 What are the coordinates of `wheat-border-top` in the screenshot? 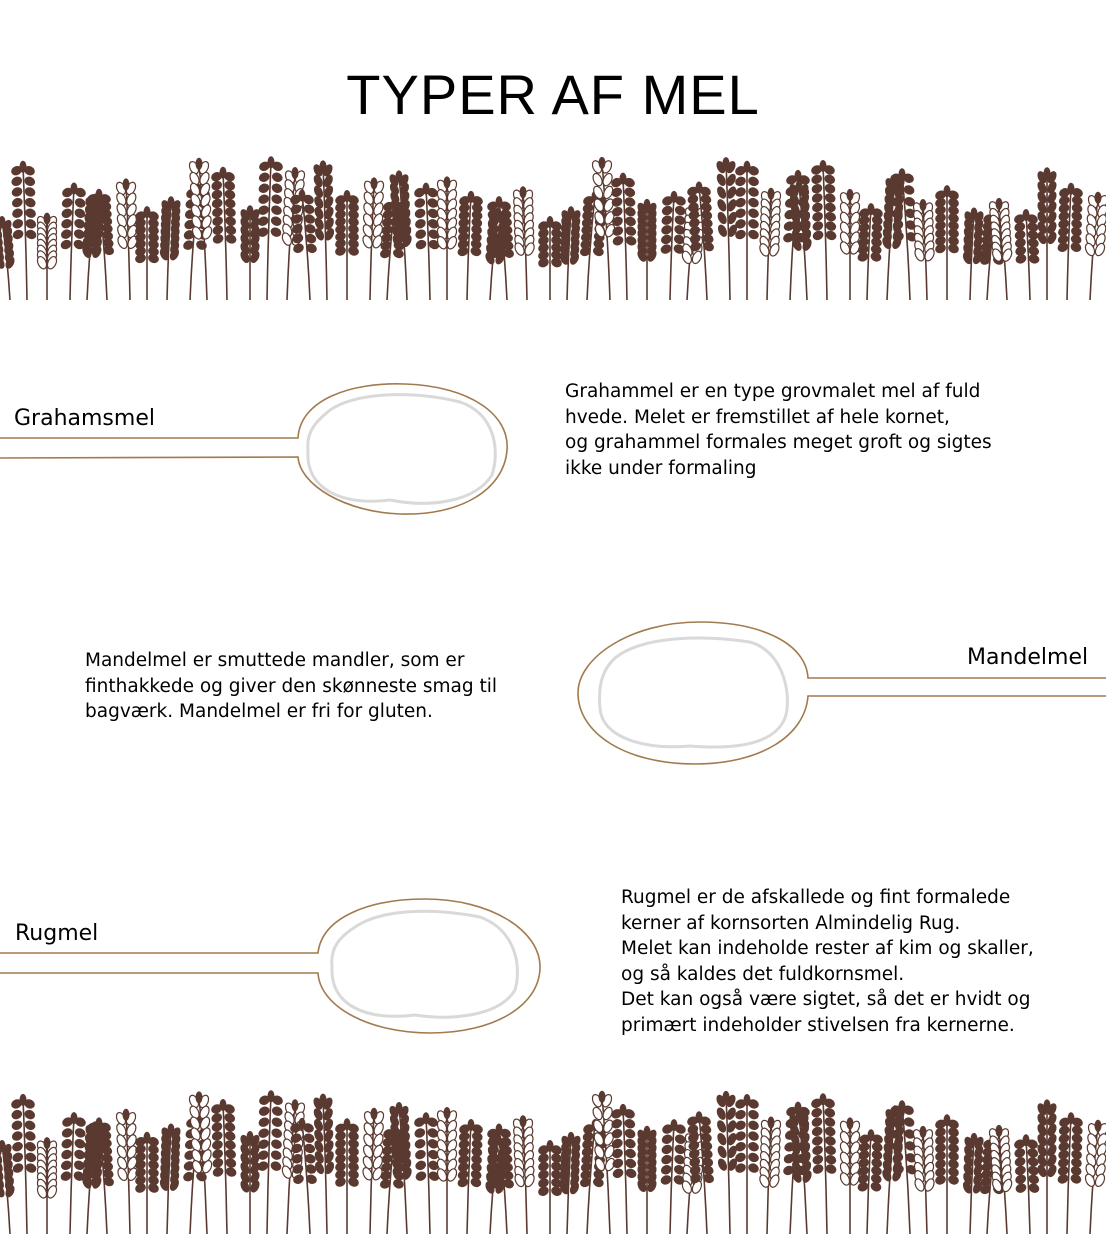 It's located at (553, 230).